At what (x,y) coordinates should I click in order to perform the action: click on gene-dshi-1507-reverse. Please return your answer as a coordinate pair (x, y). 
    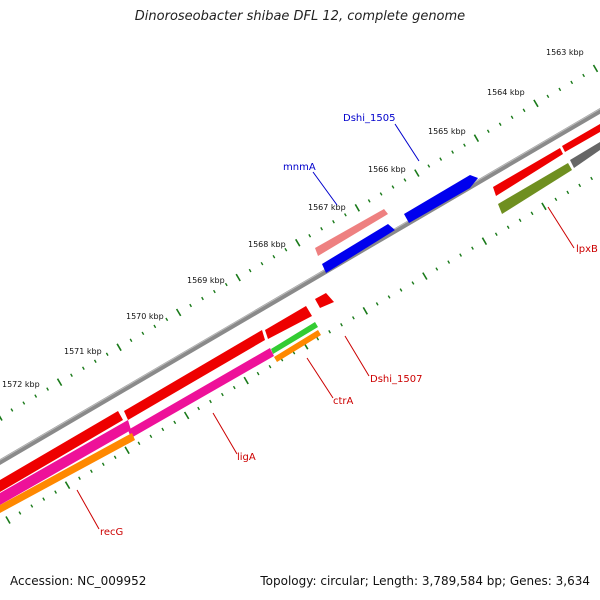
    Looking at the image, I should click on (294, 338).